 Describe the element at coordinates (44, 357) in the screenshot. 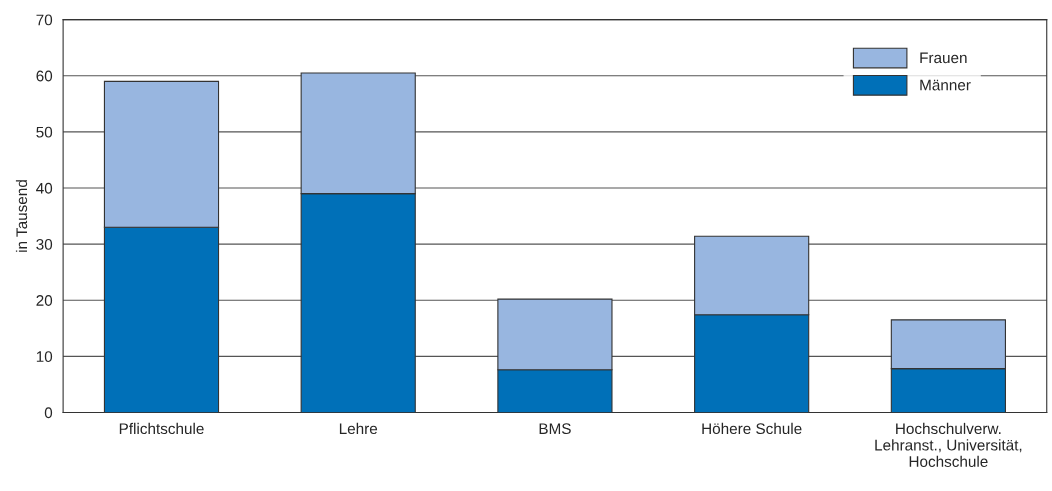

I see `y-tick-label: 10` at that location.